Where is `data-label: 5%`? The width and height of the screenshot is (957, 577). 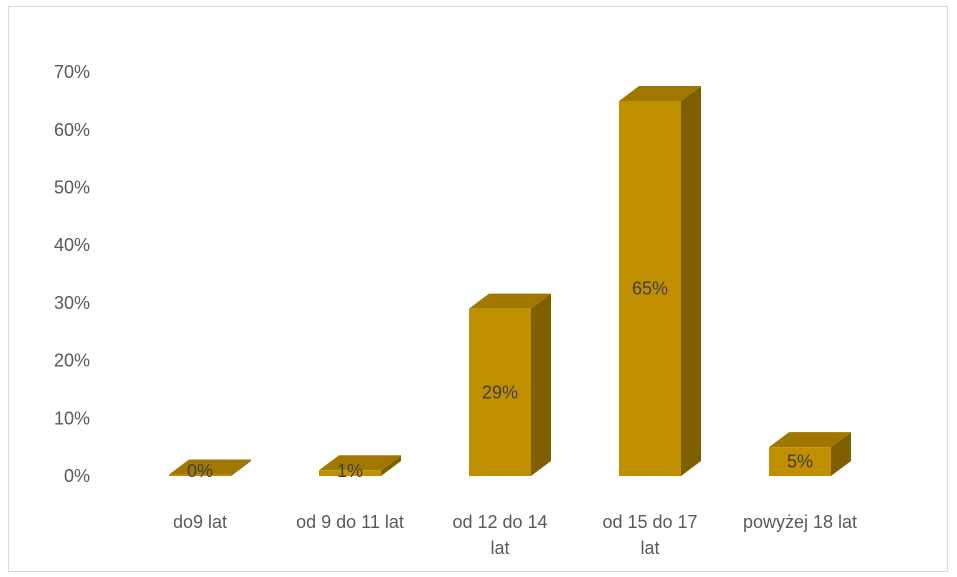 data-label: 5% is located at coordinates (800, 462).